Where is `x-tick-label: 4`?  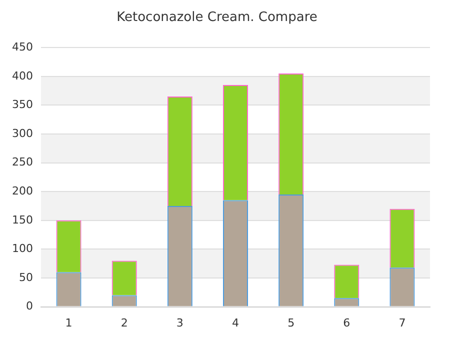
x-tick-label: 4 is located at coordinates (235, 323).